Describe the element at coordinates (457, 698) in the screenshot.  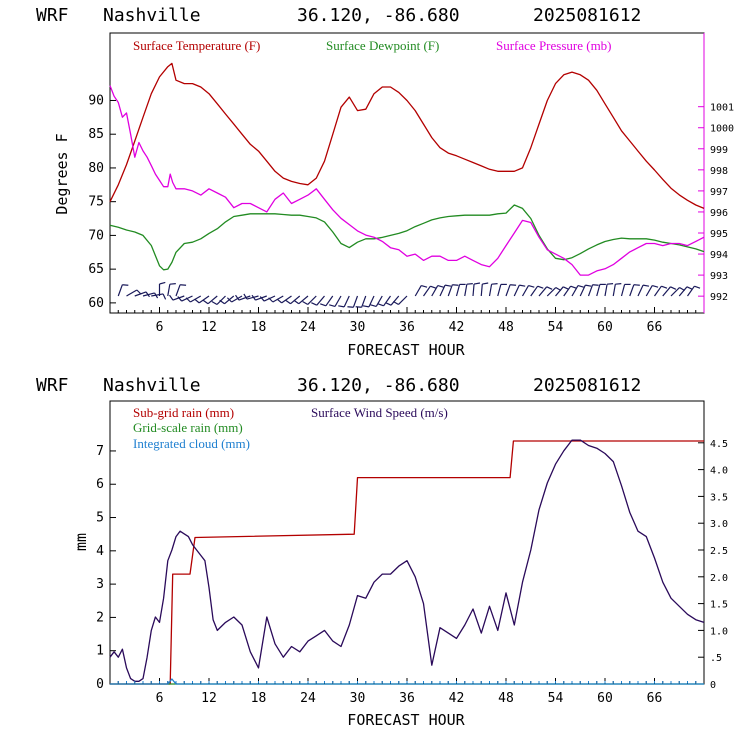
I see `x-tick-label: 42` at that location.